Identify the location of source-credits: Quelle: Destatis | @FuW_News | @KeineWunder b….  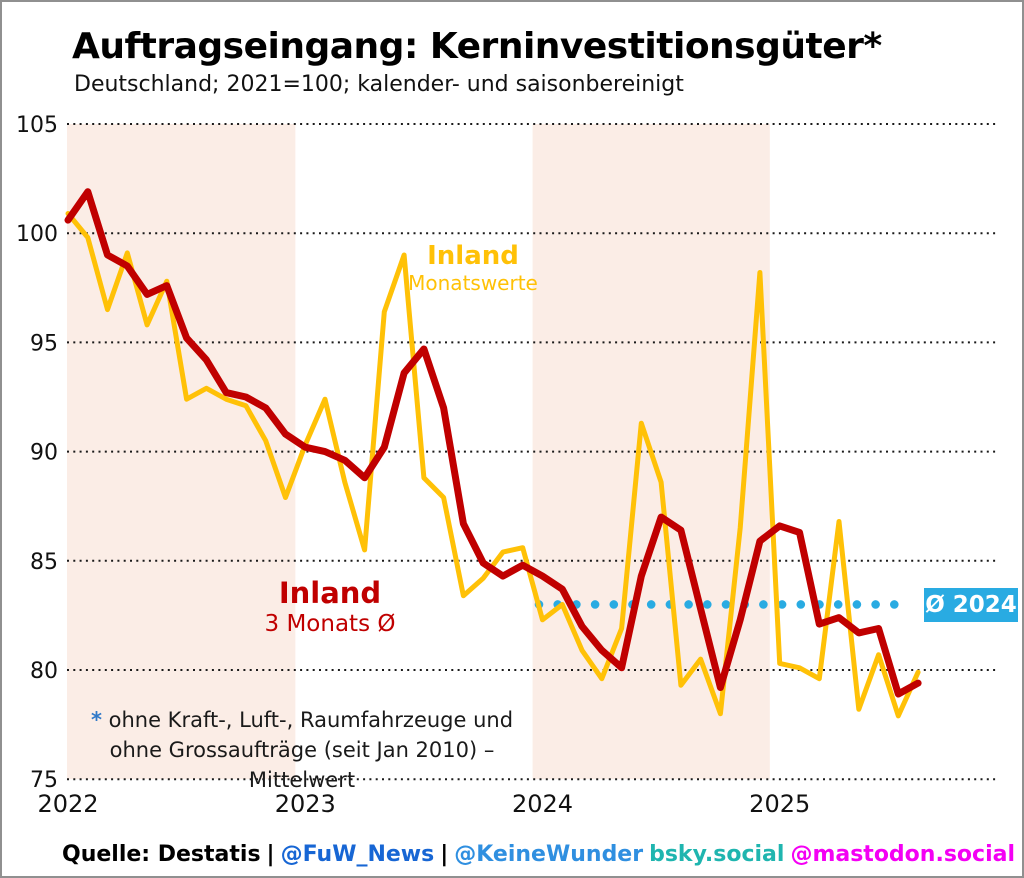
(541, 854).